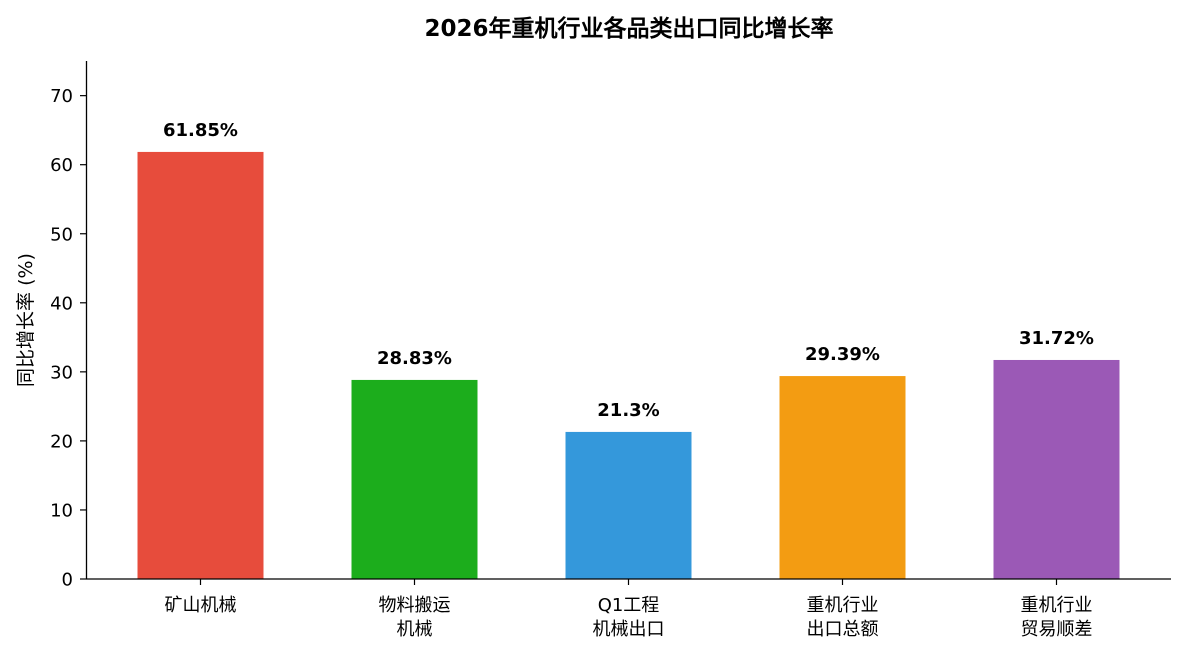  What do you see at coordinates (67, 580) in the screenshot?
I see `y-tick-label: 0` at bounding box center [67, 580].